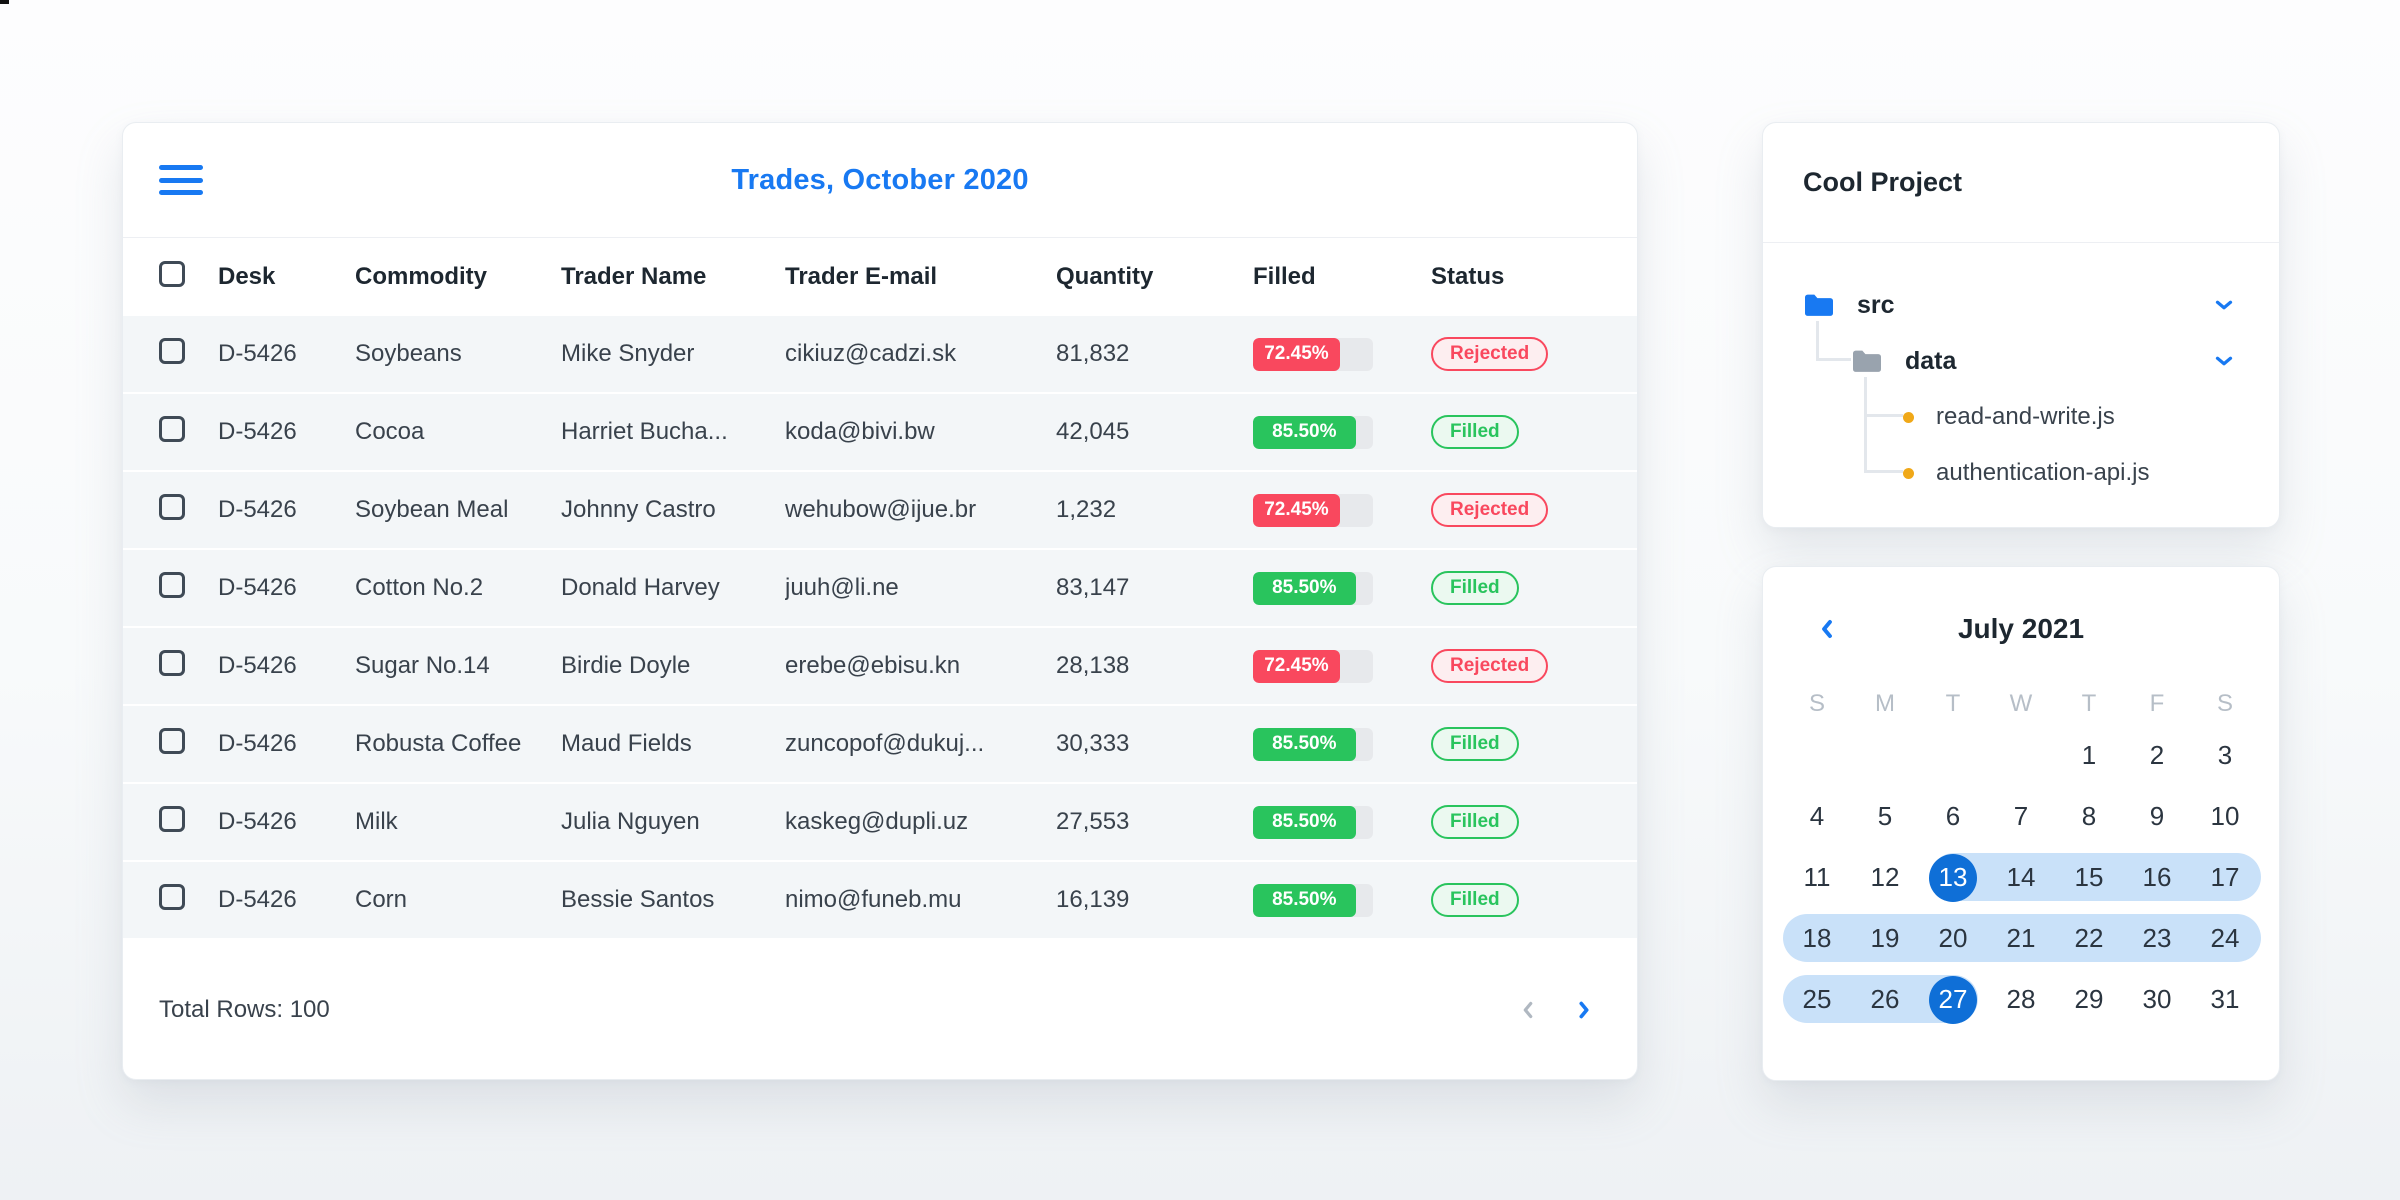  I want to click on calendar-day-18: 18, so click(1817, 938).